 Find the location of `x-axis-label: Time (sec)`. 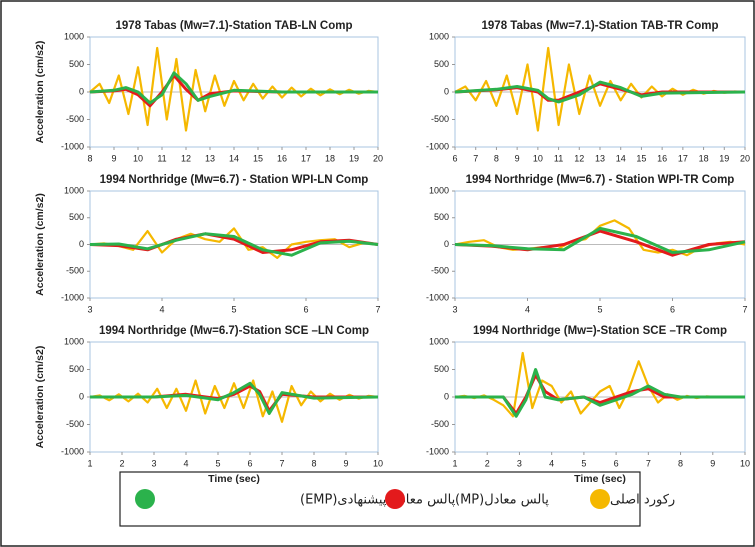

x-axis-label: Time (sec) is located at coordinates (234, 479).